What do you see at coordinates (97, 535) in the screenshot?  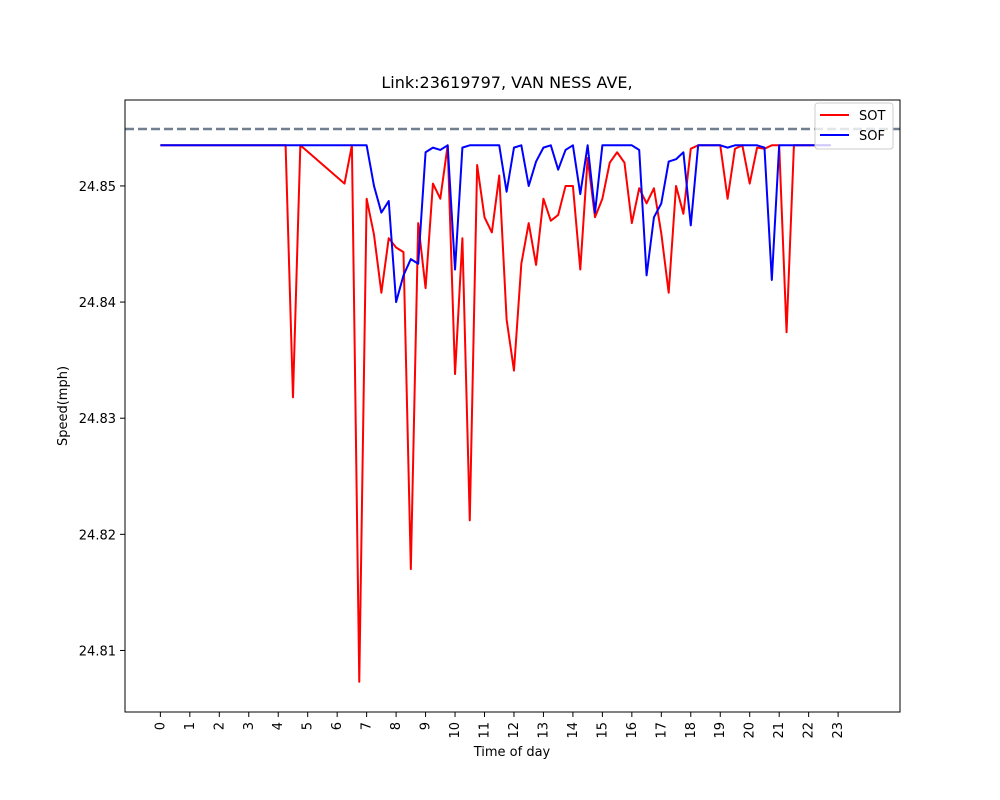 I see `y-tick-label: 24.82` at bounding box center [97, 535].